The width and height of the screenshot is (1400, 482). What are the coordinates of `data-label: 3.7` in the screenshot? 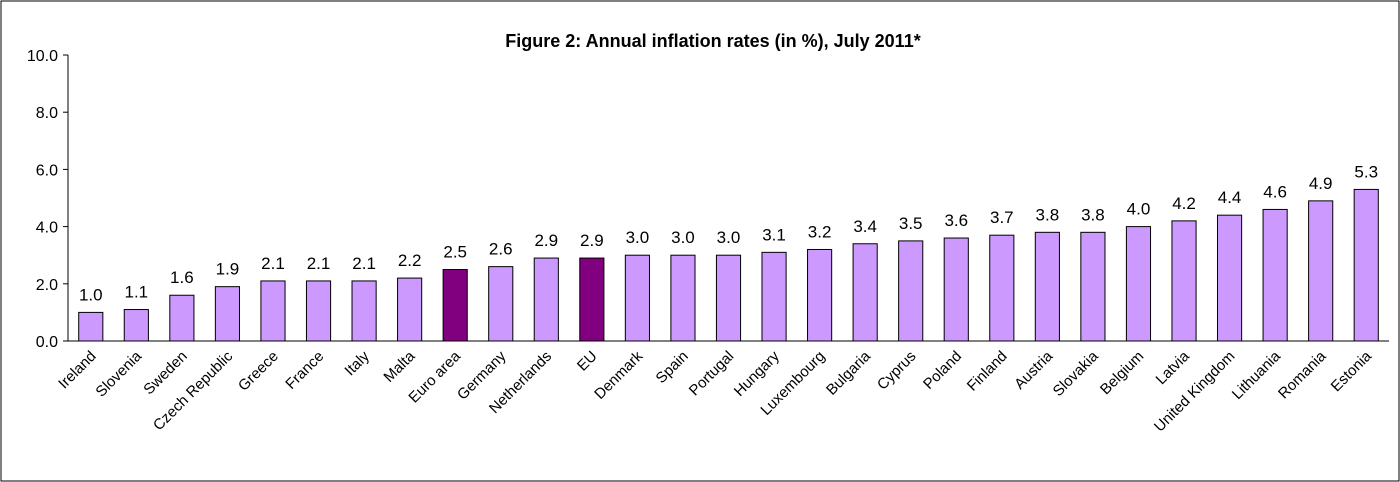 It's located at (1002, 217).